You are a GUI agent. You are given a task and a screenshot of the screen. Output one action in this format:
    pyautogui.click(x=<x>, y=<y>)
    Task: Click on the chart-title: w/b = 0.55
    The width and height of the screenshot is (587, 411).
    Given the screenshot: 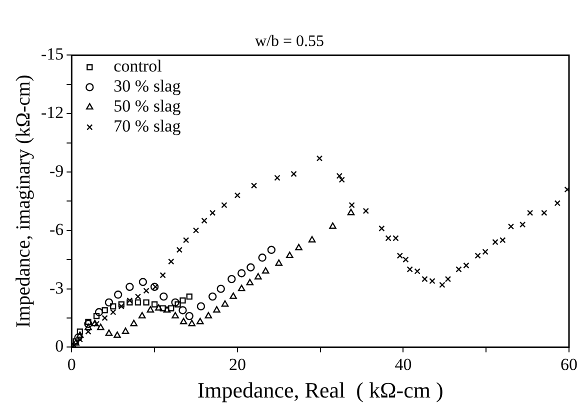 What is the action you would take?
    pyautogui.click(x=289, y=41)
    